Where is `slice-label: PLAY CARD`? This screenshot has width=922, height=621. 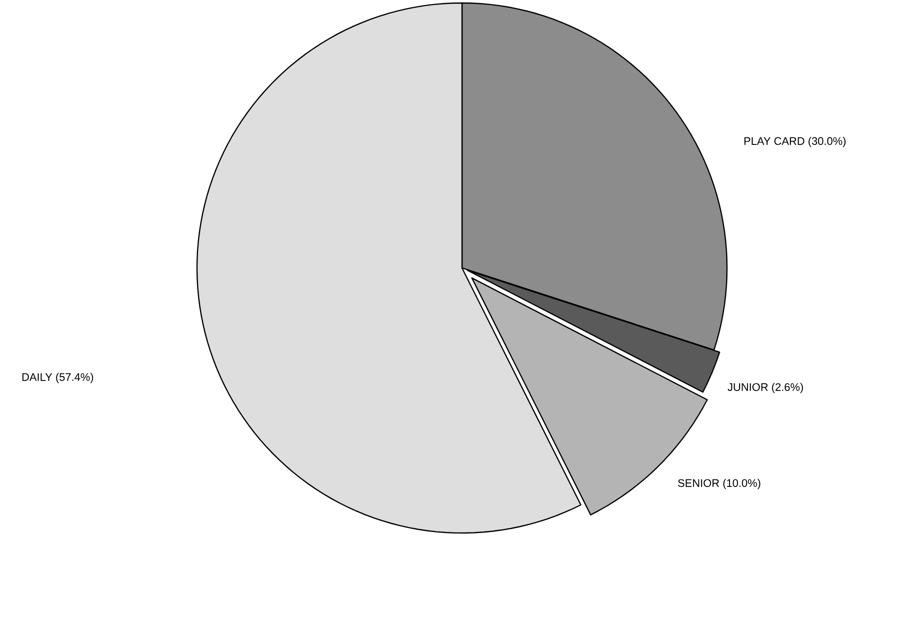
slice-label: PLAY CARD is located at coordinates (774, 141).